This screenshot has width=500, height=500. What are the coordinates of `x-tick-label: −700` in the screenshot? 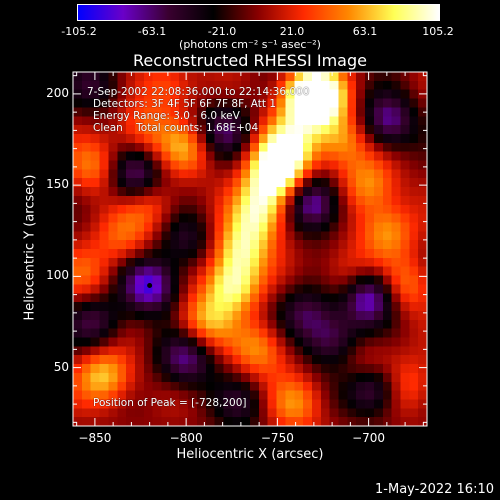 It's located at (369, 438).